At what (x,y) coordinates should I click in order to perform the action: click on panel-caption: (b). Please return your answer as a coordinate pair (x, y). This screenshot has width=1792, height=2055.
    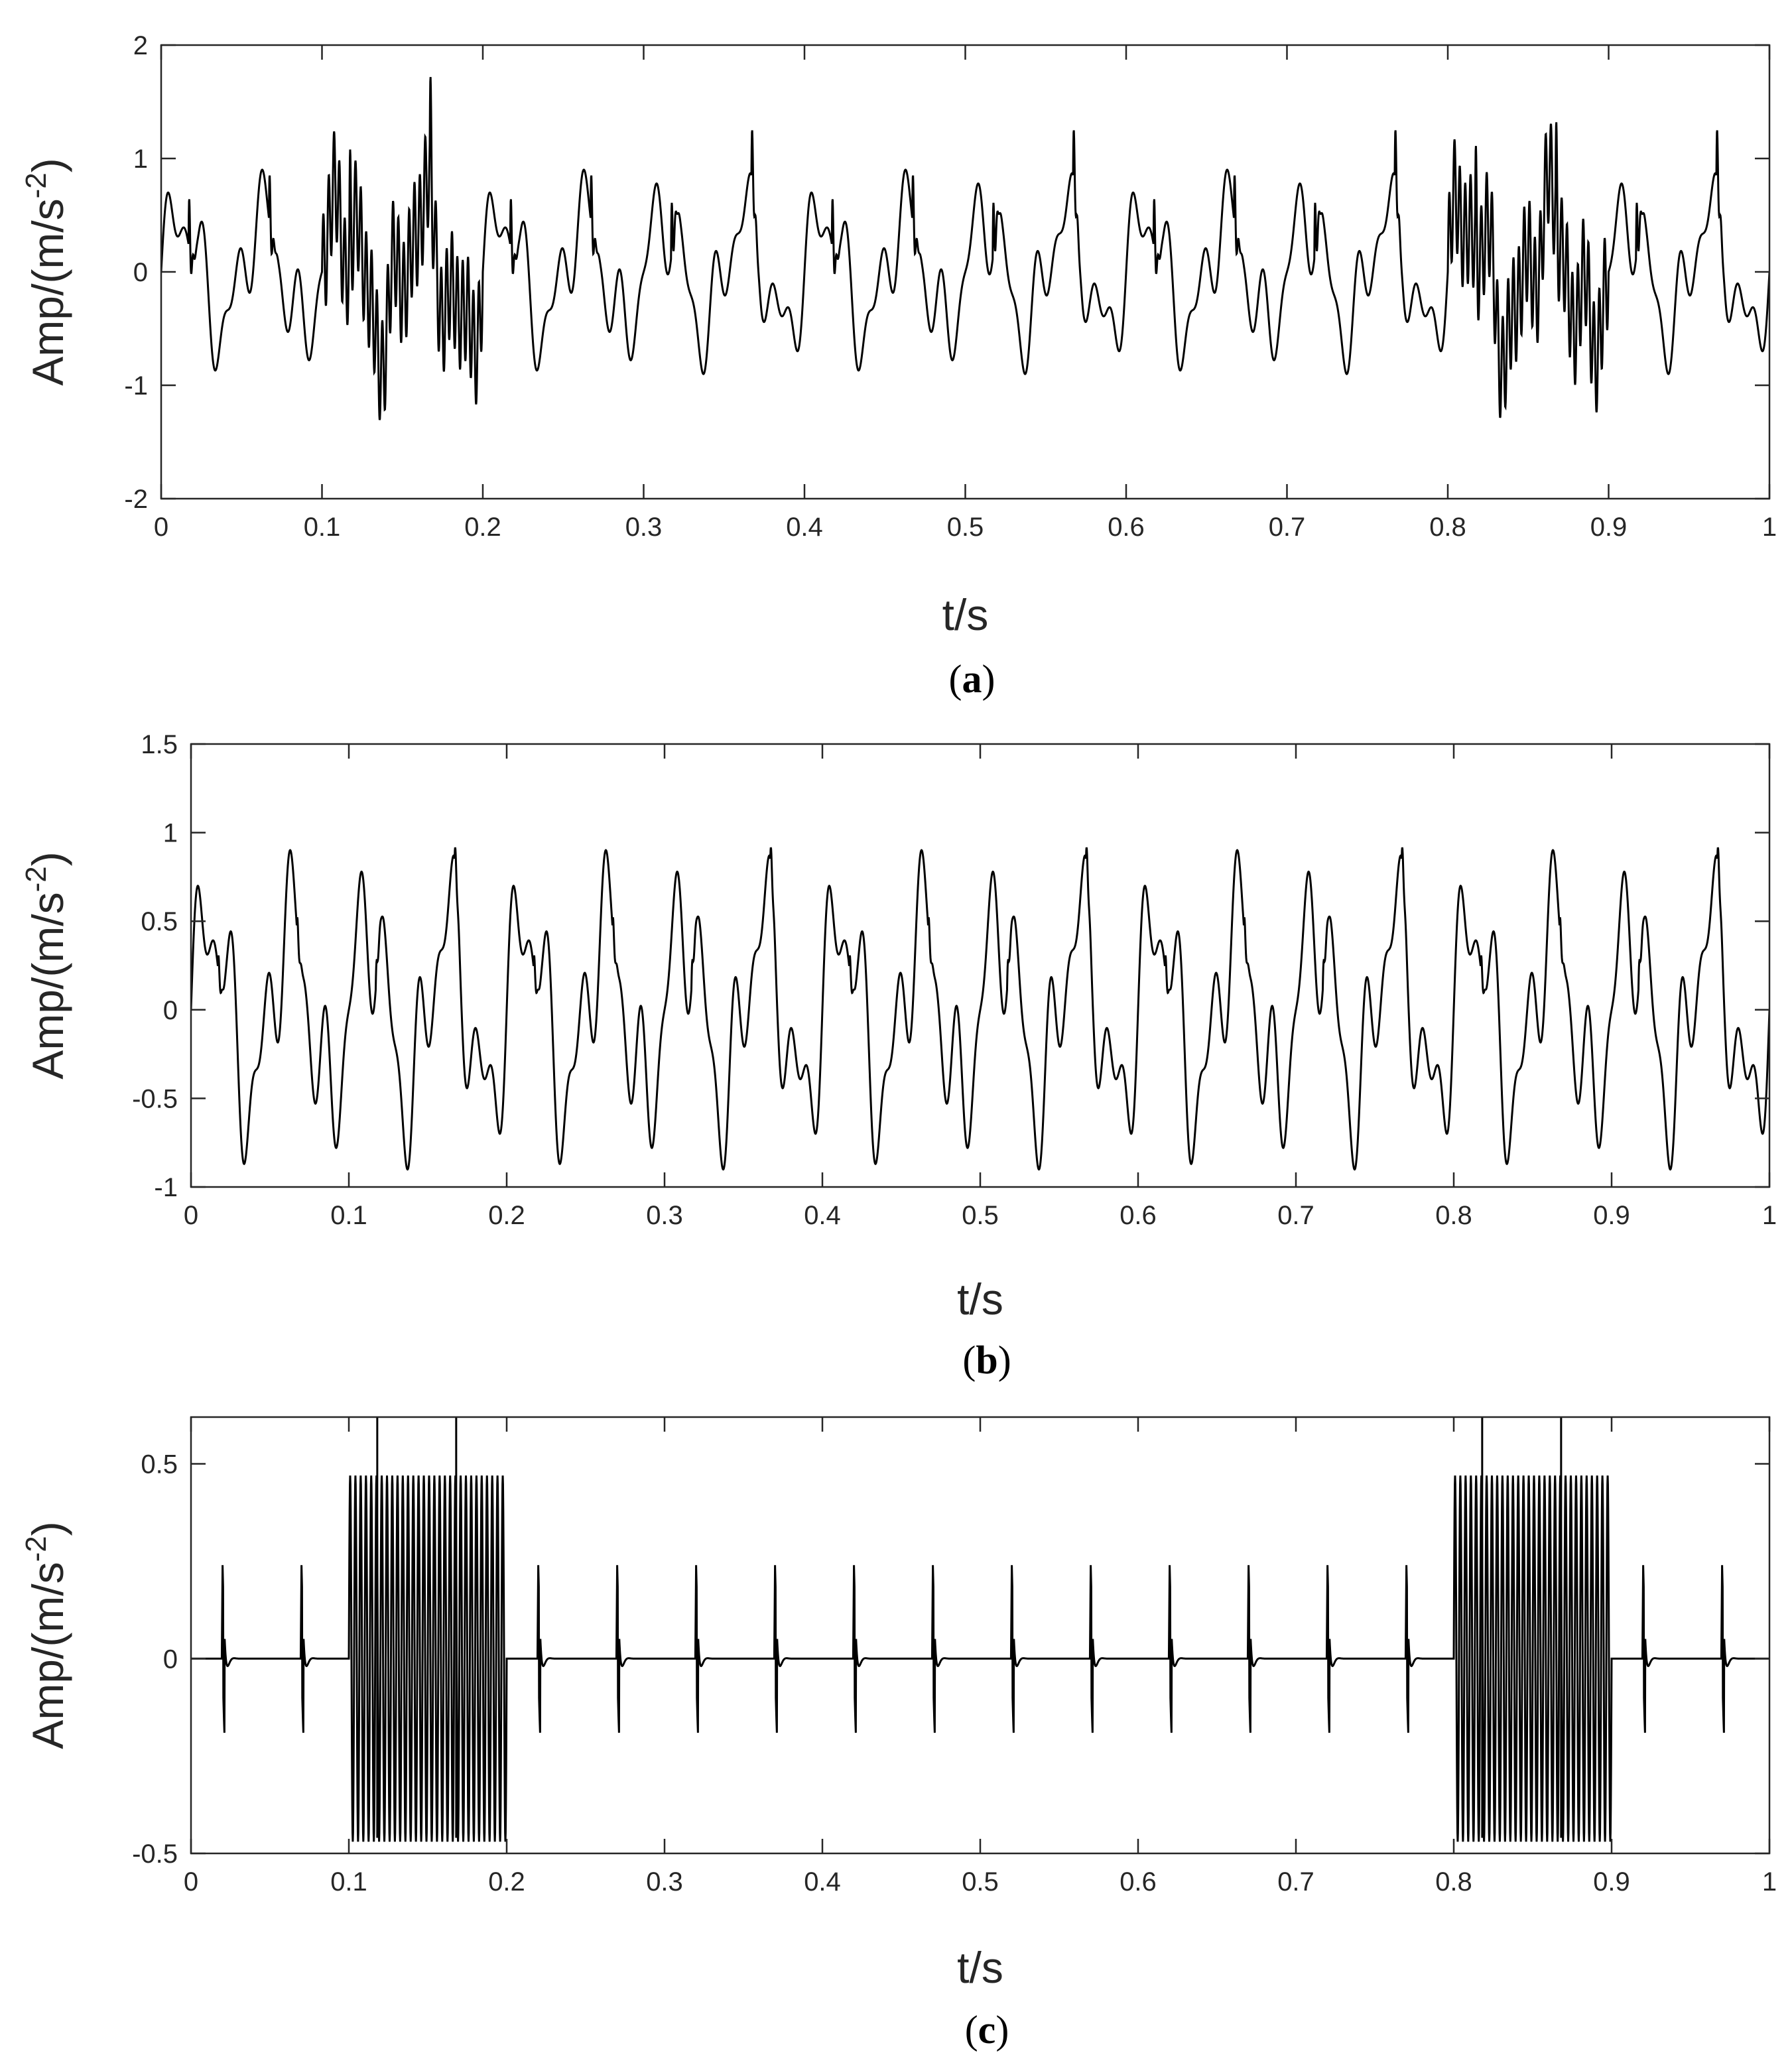
    Looking at the image, I should click on (986, 1360).